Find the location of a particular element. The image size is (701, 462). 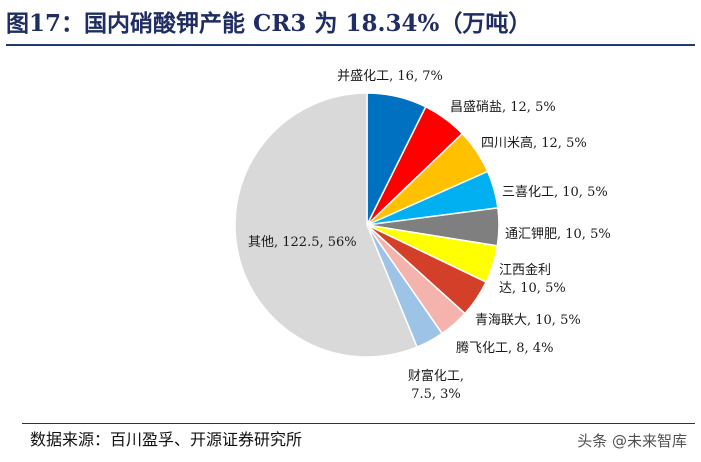

pie-label-2: 昌盛硝盐, 12, 5% is located at coordinates (503, 107).